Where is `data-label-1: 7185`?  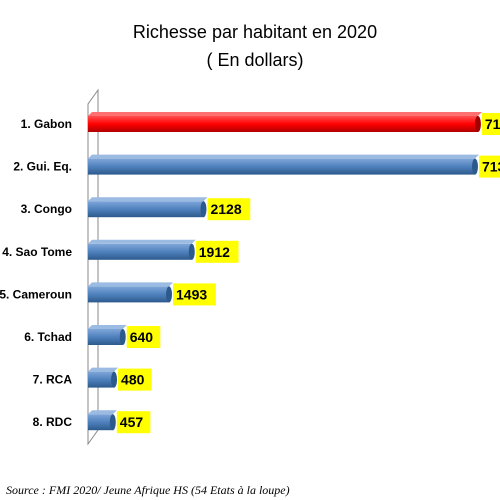
data-label-1: 7185 is located at coordinates (492, 124).